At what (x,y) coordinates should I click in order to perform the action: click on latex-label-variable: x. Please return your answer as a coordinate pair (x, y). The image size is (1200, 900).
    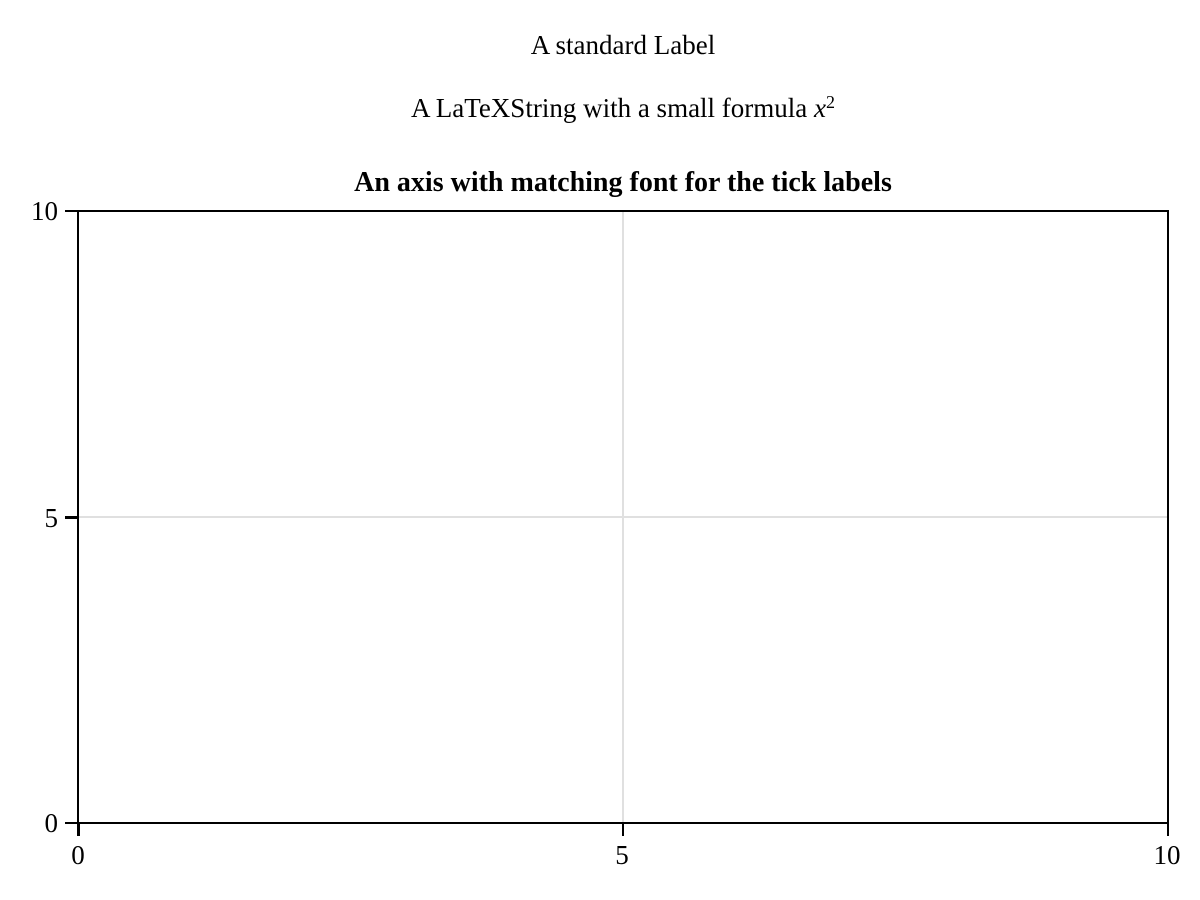
    Looking at the image, I should click on (820, 108).